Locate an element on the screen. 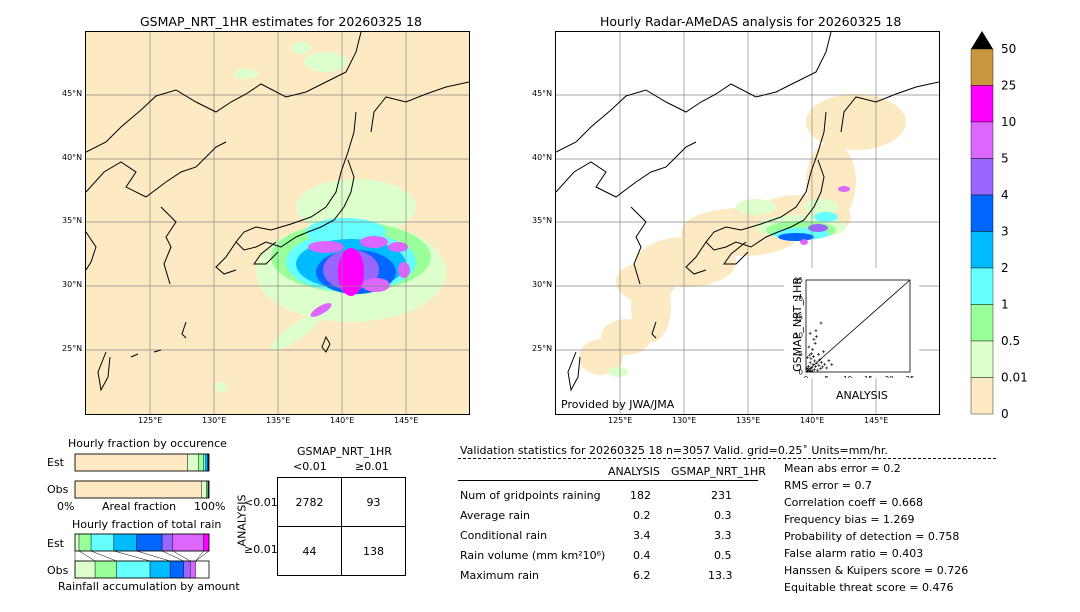 The width and height of the screenshot is (1080, 612). colorbar-label: 5 is located at coordinates (1005, 159).